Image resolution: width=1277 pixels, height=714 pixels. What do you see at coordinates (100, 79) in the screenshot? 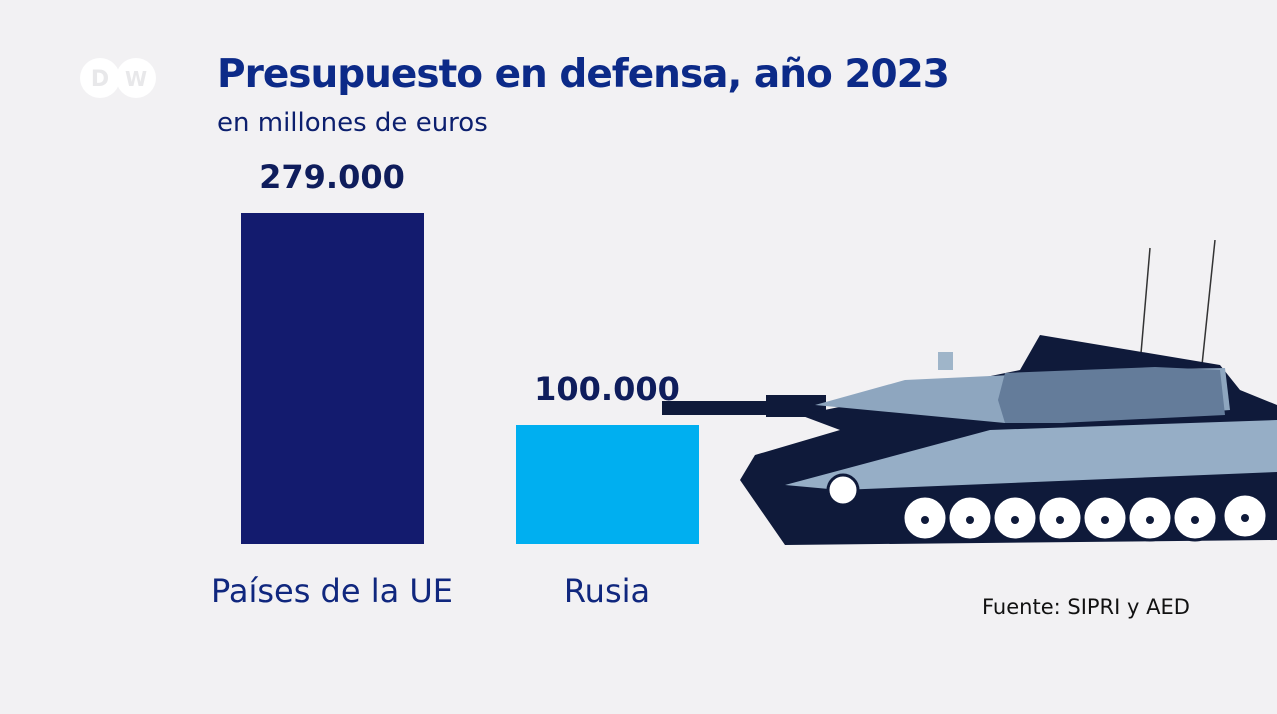
I see `svg-text: D` at bounding box center [100, 79].